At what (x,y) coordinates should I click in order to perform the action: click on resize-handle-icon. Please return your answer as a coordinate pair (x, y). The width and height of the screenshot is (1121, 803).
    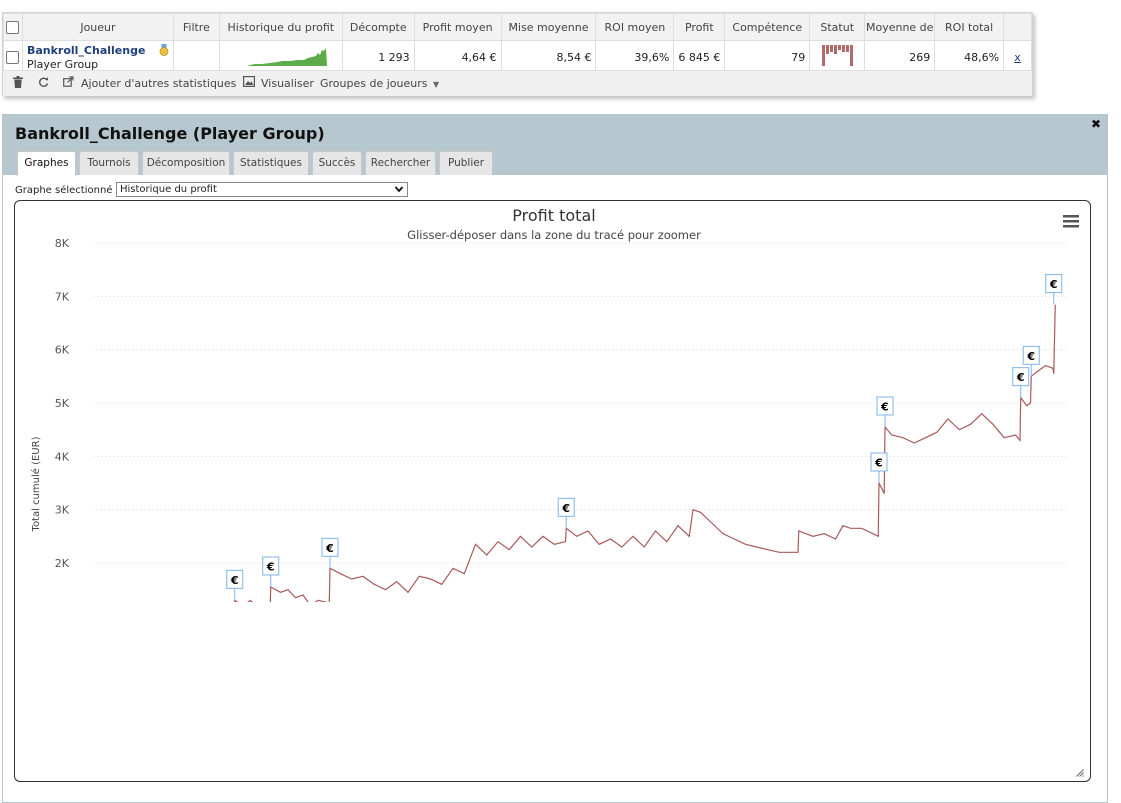
    Looking at the image, I should click on (1080, 773).